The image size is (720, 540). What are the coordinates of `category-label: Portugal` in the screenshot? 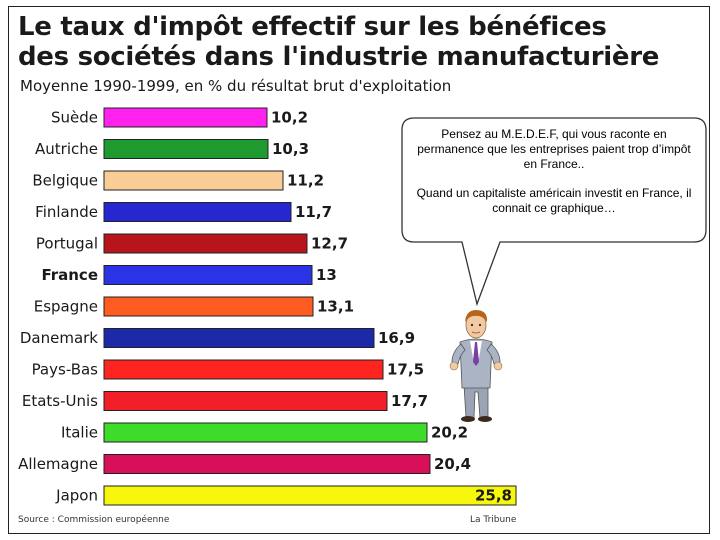 It's located at (67, 244).